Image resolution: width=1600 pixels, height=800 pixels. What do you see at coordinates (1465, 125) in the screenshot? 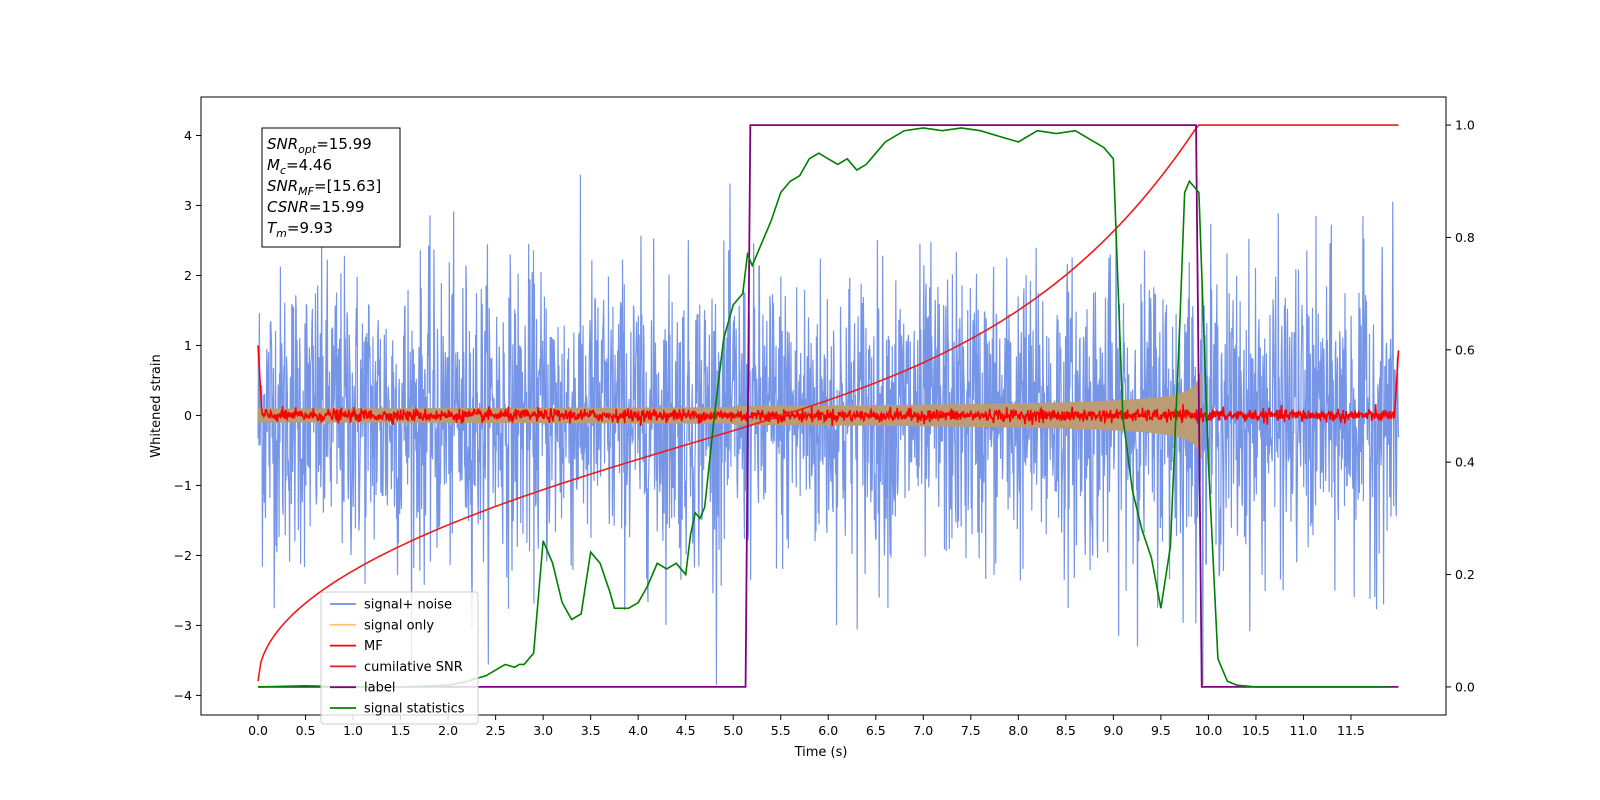
I see `y2-tick-label: 1.0` at bounding box center [1465, 125].